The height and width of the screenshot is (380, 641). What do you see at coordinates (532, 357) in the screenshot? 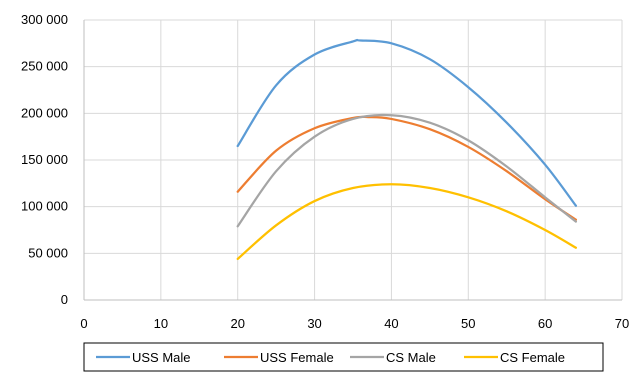
I see `legend-label-cs-female: CS Female` at bounding box center [532, 357].